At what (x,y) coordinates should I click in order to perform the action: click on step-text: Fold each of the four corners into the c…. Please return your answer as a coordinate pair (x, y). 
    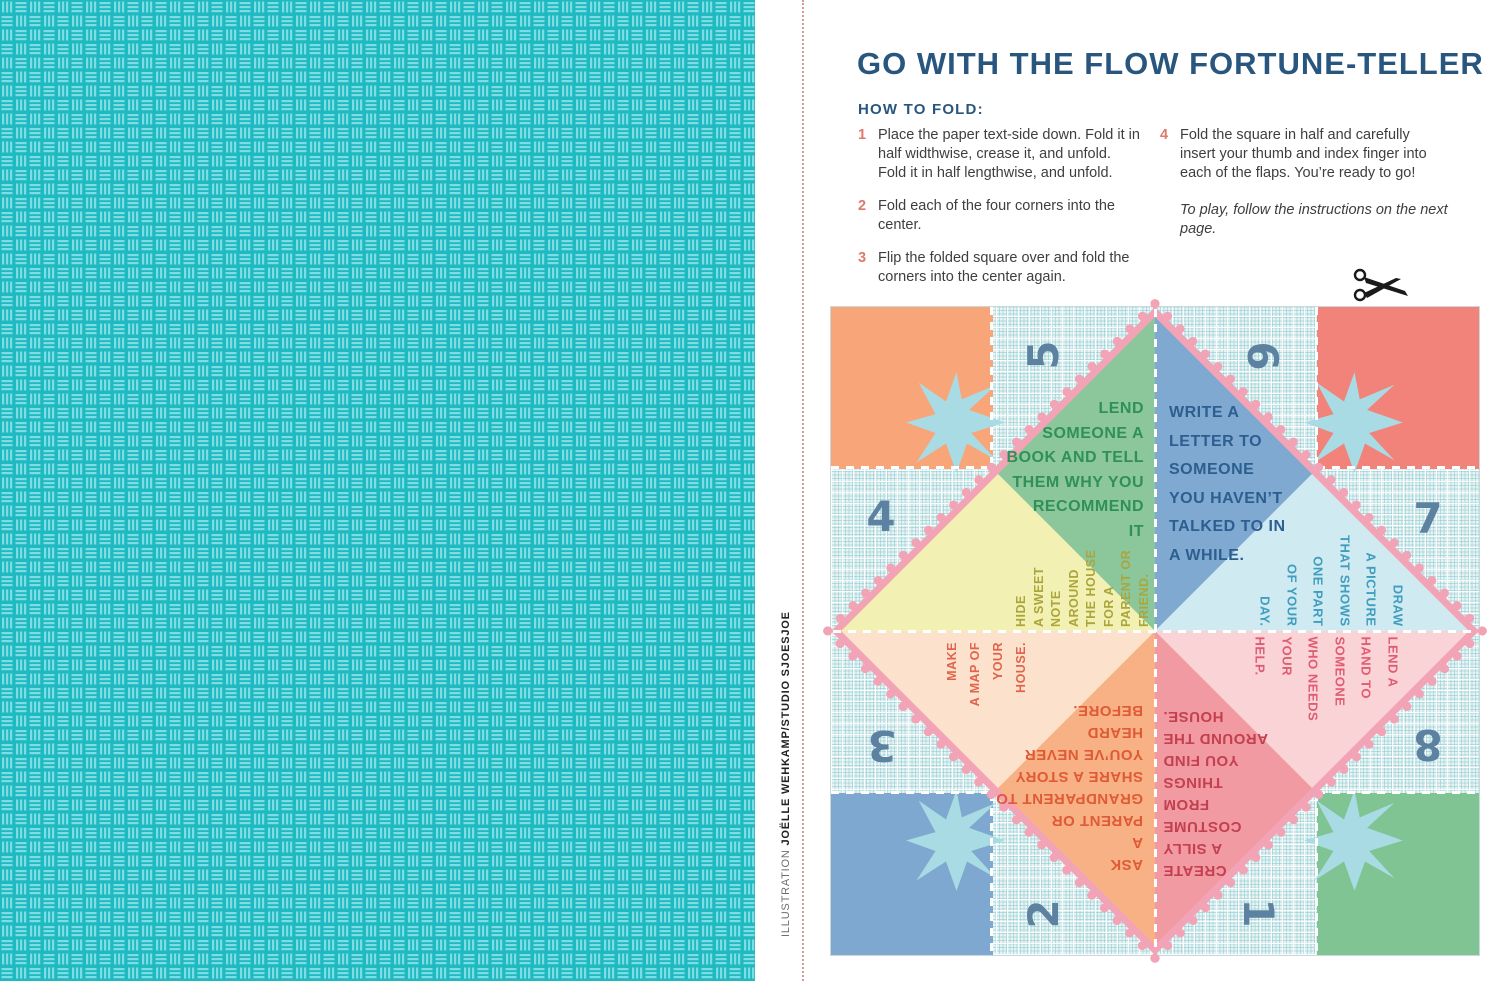
    Looking at the image, I should click on (996, 215).